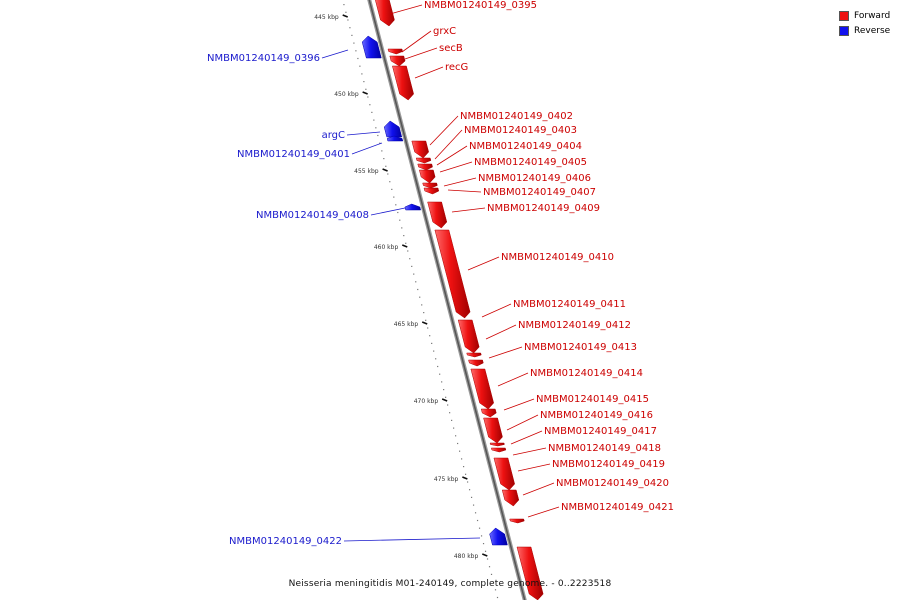 This screenshot has height=600, width=900. I want to click on gene-label: NMBM01240149_0412, so click(574, 325).